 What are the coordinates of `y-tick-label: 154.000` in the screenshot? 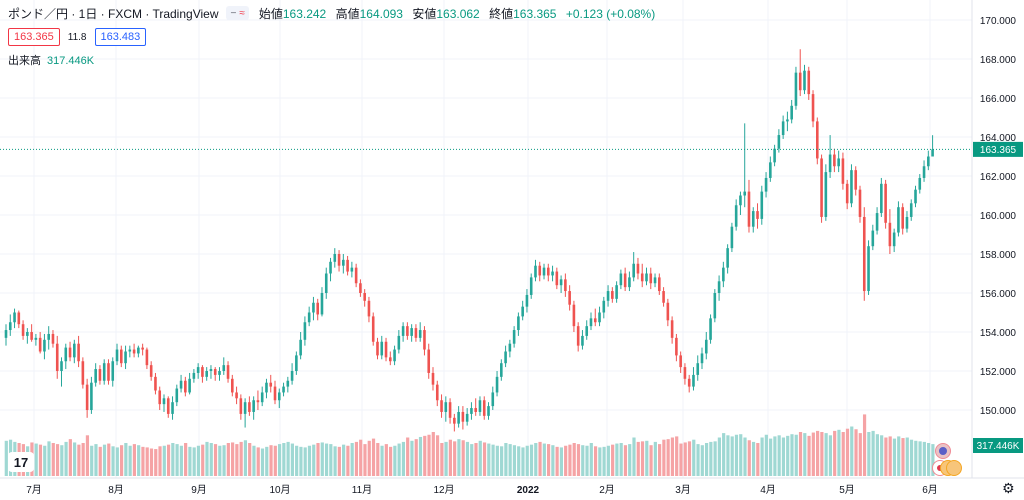 It's located at (998, 333).